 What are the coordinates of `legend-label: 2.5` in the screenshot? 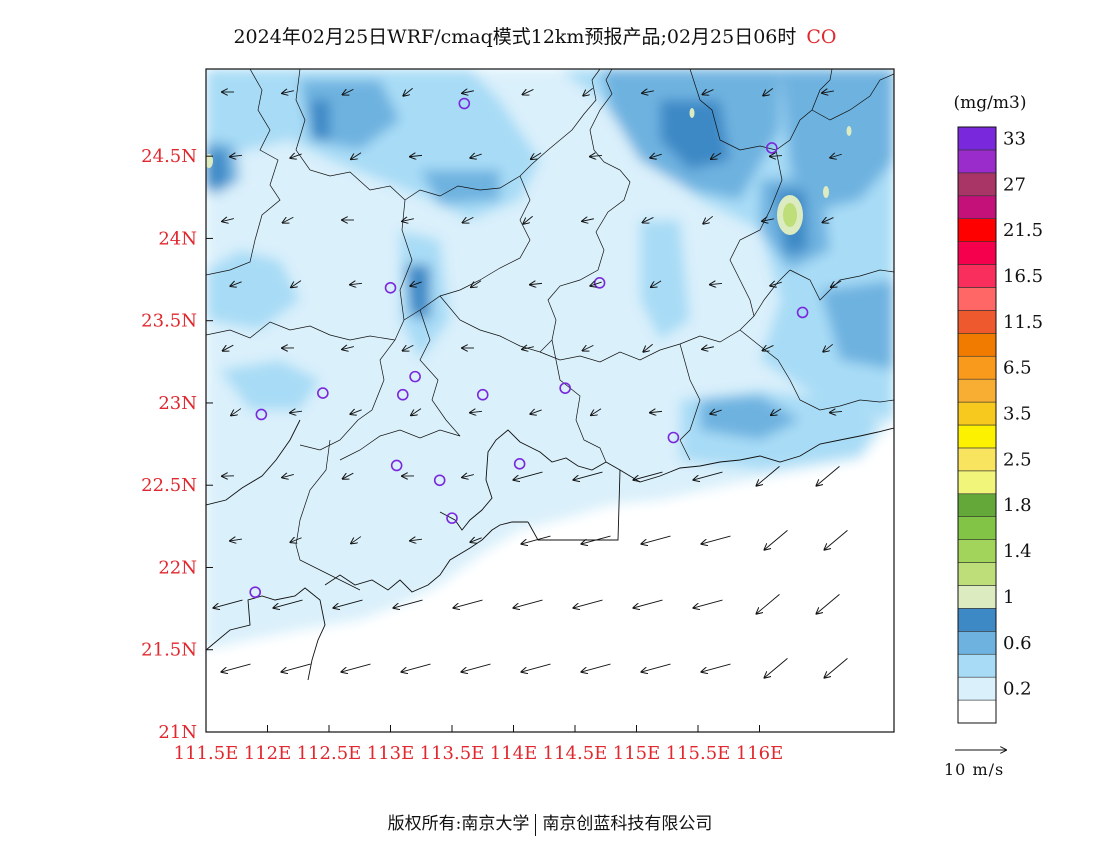 It's located at (1017, 459).